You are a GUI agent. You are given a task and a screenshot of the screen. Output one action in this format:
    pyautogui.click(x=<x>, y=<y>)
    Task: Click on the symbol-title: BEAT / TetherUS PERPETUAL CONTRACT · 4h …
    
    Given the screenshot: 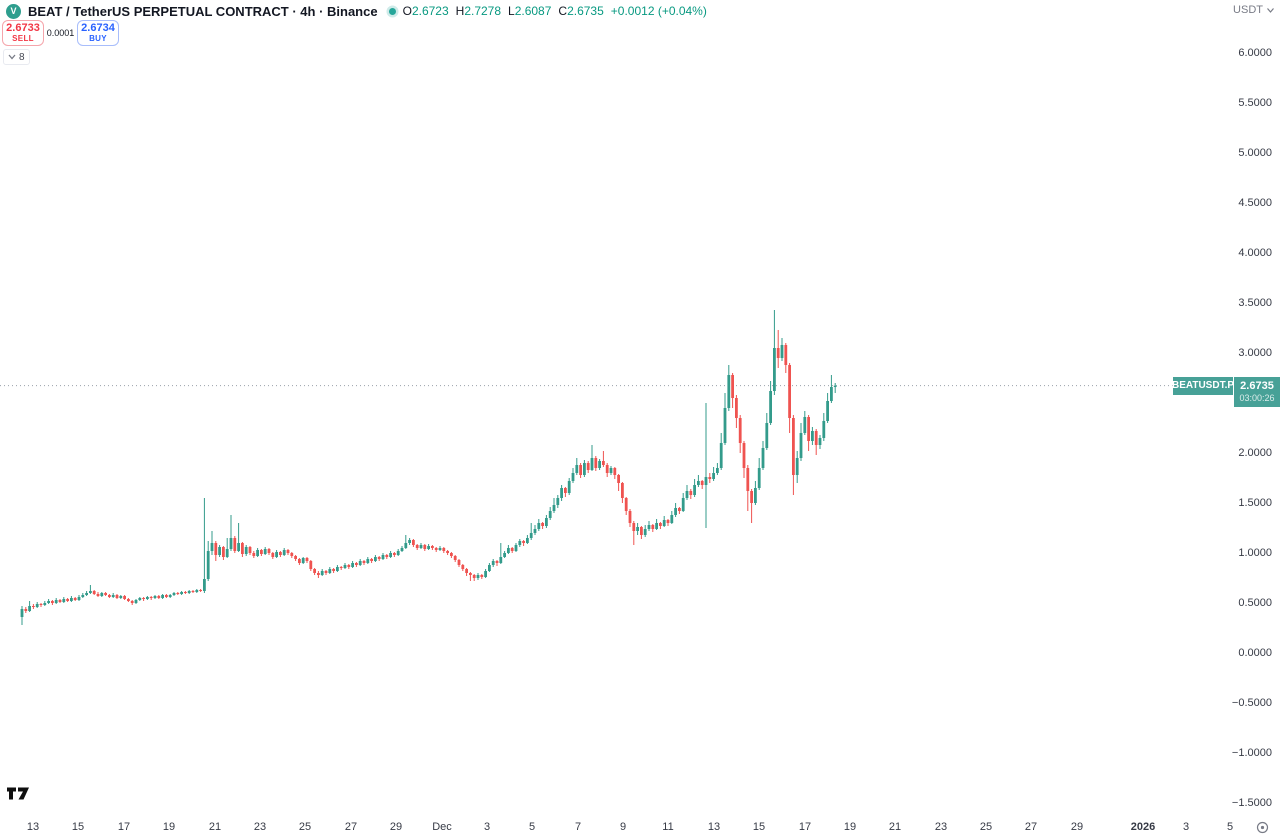 What is the action you would take?
    pyautogui.click(x=203, y=11)
    